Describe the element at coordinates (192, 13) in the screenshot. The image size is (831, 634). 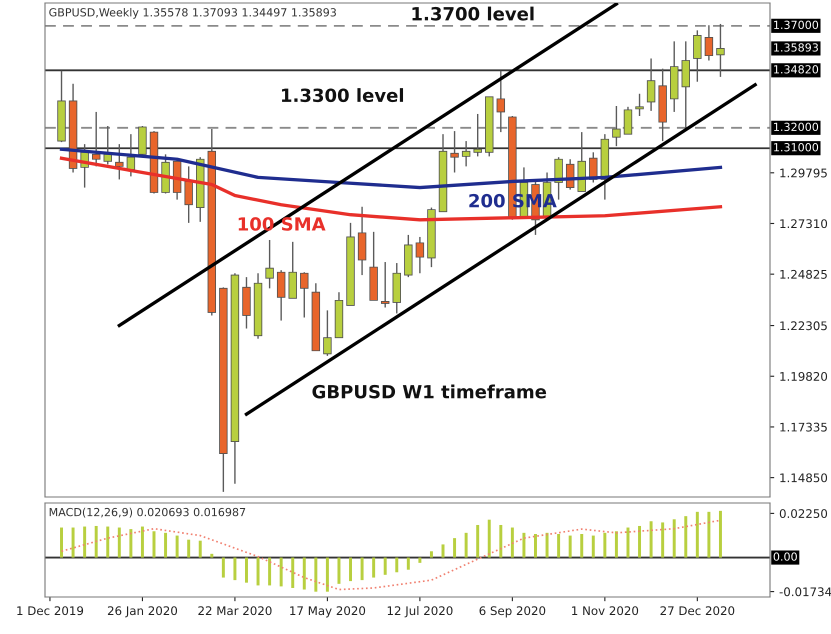
I see `chart-title: GBPUSD,Weekly 1.35578 1.37093 1.34497 1.35893` at that location.